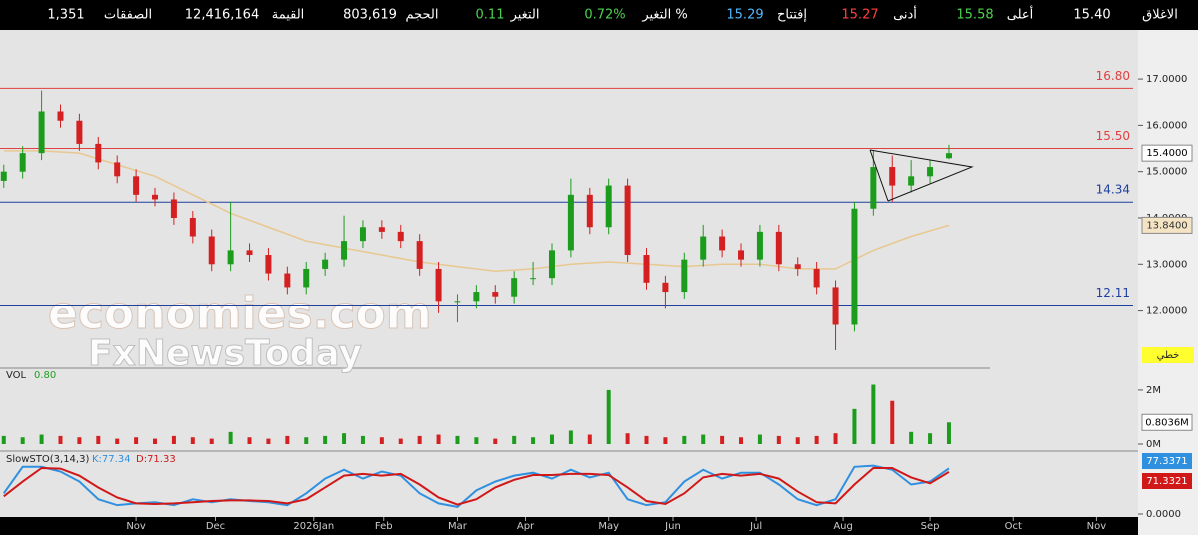 The height and width of the screenshot is (535, 1198). I want to click on y-tick-label: 2M, so click(1153, 390).